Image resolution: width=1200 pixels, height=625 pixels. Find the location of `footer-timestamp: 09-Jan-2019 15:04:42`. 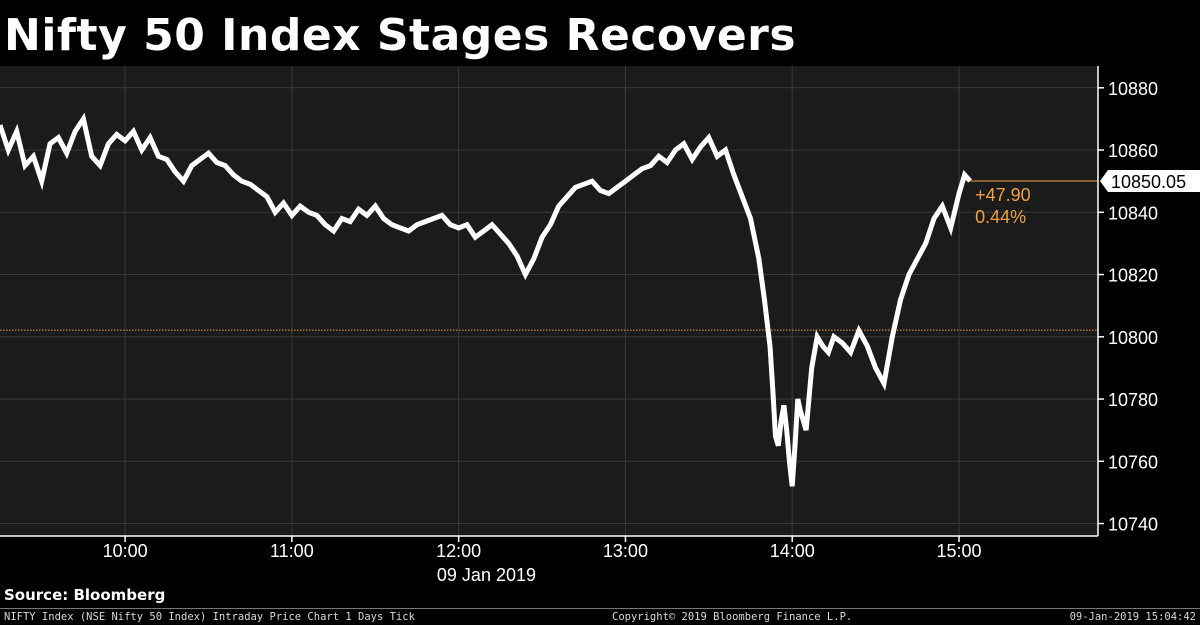

footer-timestamp: 09-Jan-2019 15:04:42 is located at coordinates (1132, 617).